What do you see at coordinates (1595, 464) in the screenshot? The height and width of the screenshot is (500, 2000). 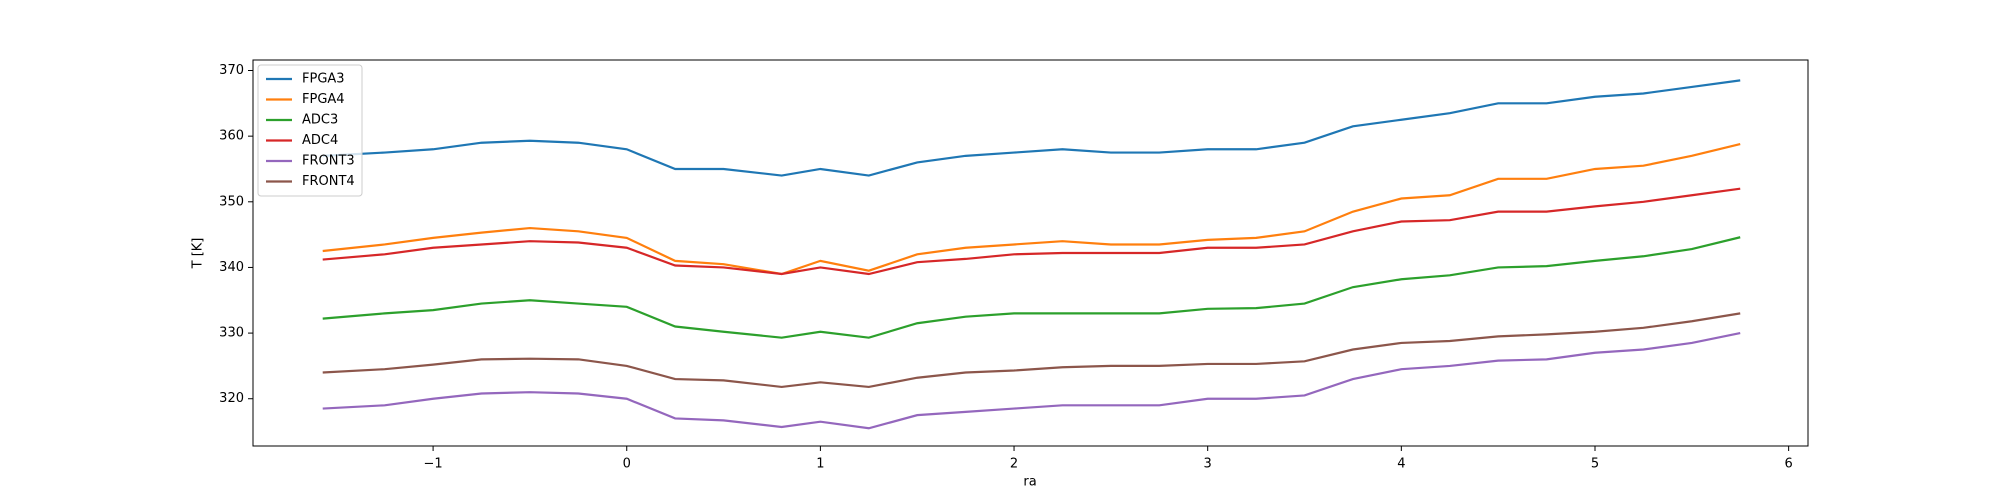 I see `x-tick-label: 5` at bounding box center [1595, 464].